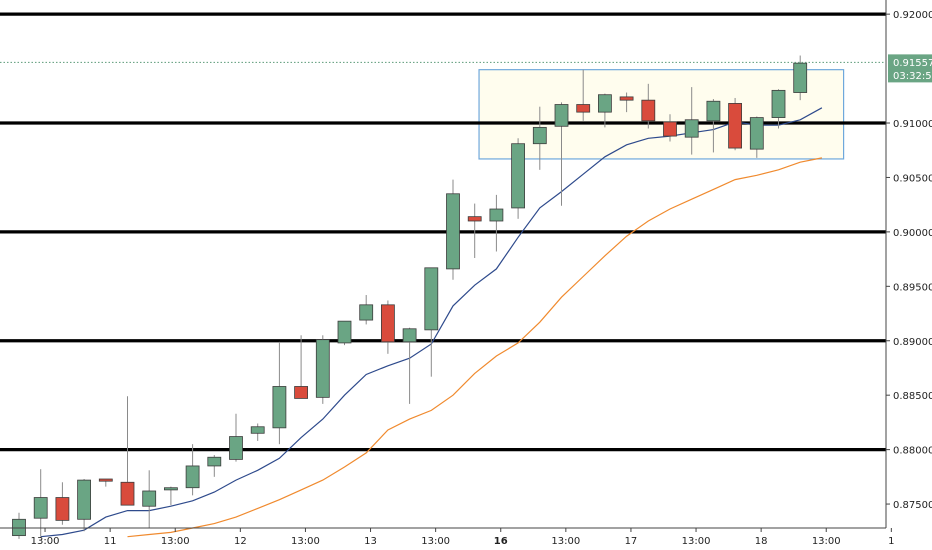  I want to click on range-box-layer, so click(661, 114).